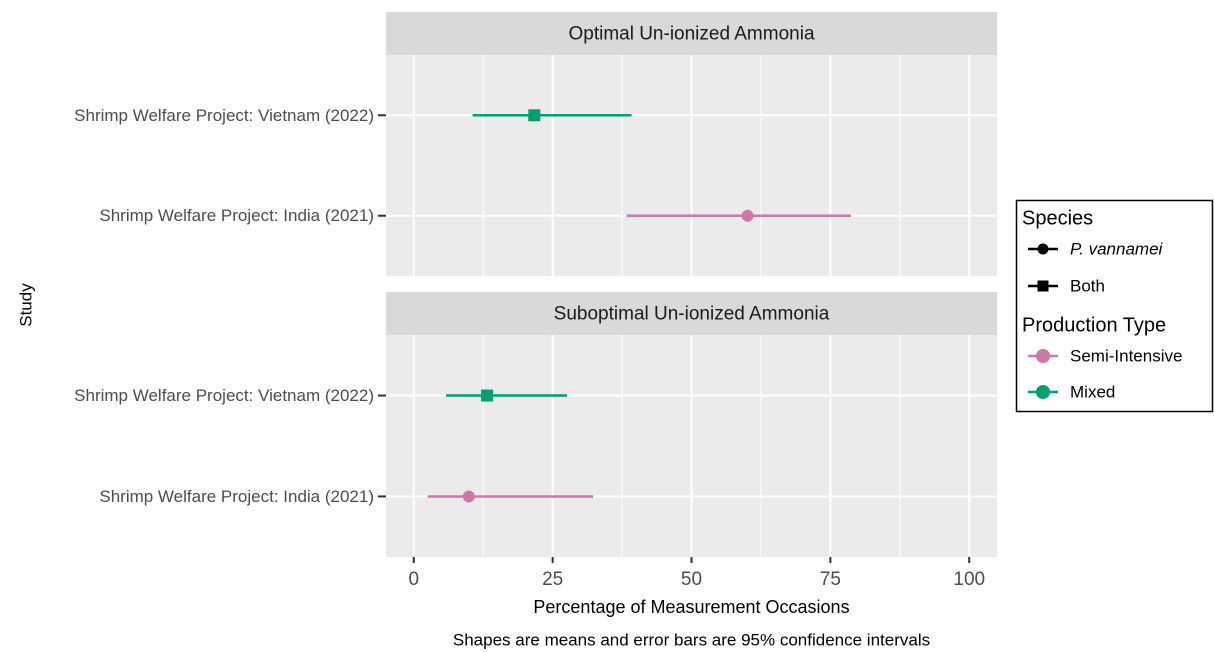 The height and width of the screenshot is (652, 1214). I want to click on x-tick-label: 25, so click(552, 579).